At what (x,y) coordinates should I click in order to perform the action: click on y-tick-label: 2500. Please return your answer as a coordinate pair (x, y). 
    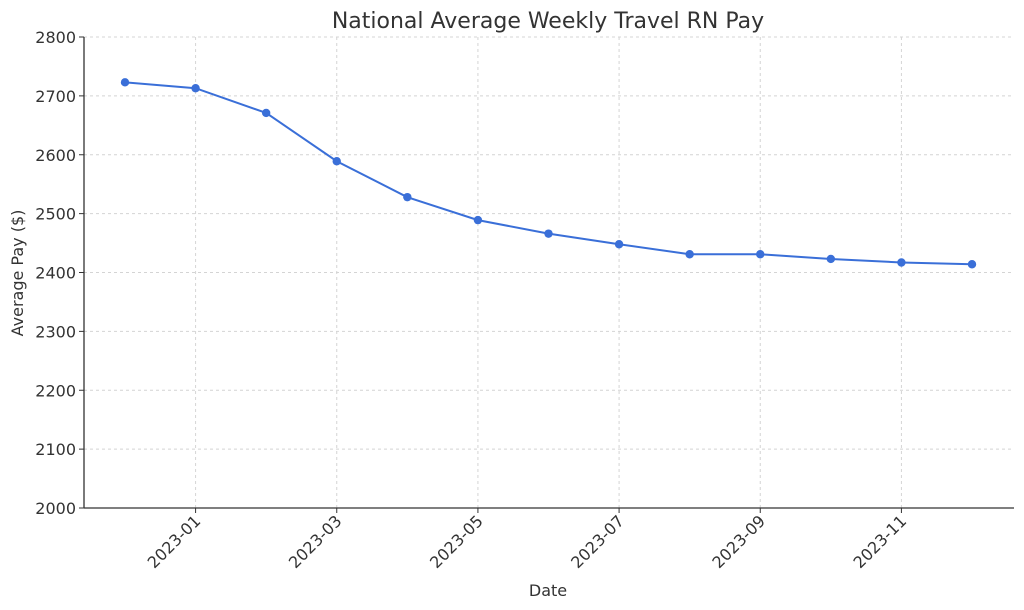
    Looking at the image, I should click on (55, 214).